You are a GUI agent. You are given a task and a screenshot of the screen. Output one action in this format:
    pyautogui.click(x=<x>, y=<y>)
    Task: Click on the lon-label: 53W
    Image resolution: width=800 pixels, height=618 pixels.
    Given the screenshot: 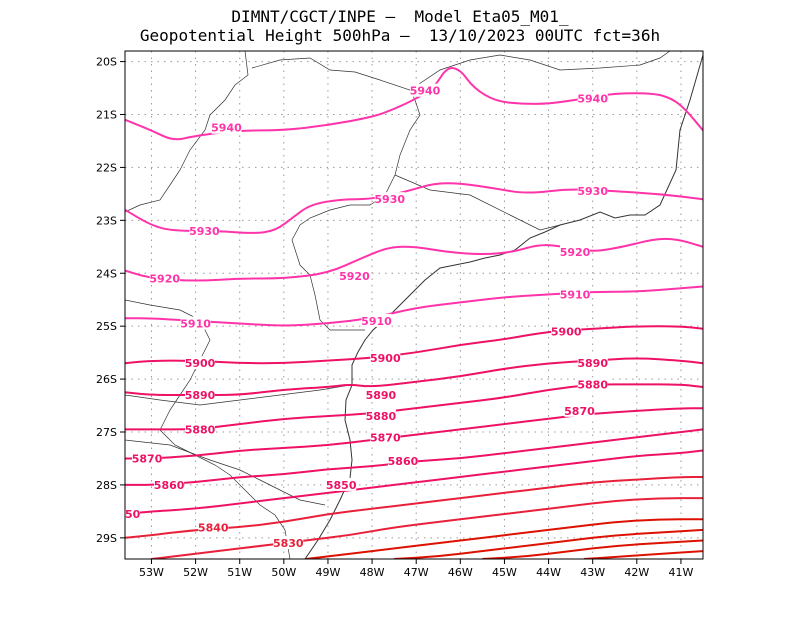 What is the action you would take?
    pyautogui.click(x=151, y=572)
    